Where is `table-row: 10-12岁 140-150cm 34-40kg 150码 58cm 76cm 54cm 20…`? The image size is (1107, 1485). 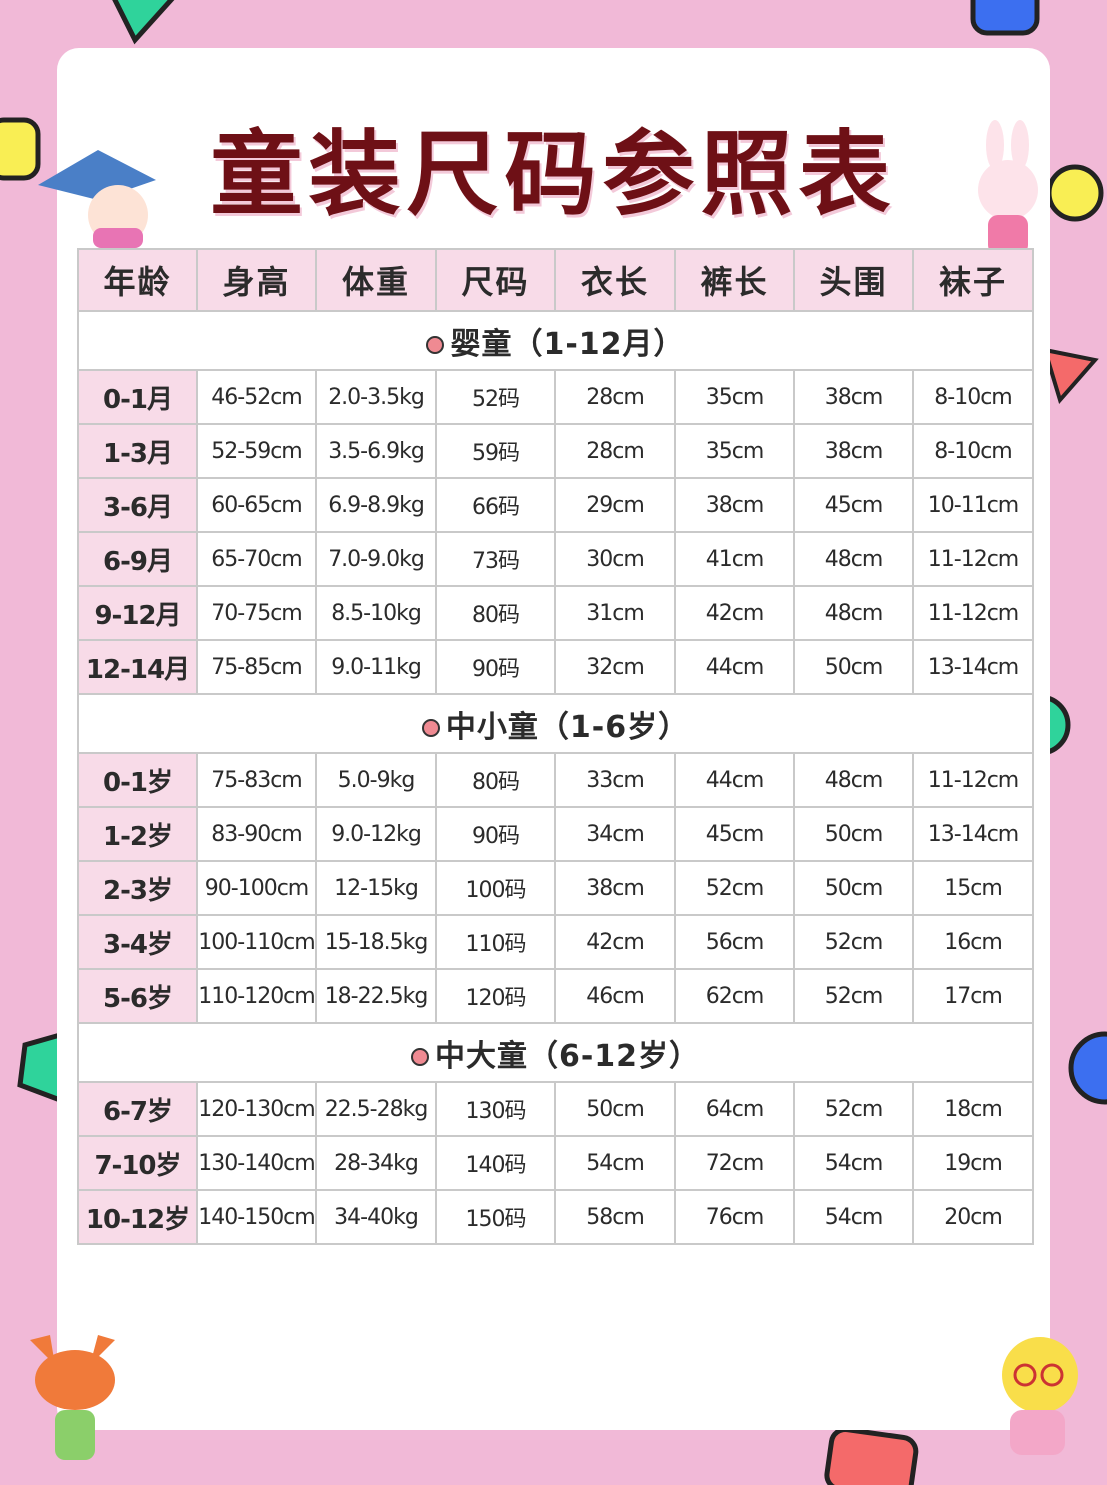
table-row: 10-12岁 140-150cm 34-40kg 150码 58cm 76cm 54cm 20… is located at coordinates (555, 1217).